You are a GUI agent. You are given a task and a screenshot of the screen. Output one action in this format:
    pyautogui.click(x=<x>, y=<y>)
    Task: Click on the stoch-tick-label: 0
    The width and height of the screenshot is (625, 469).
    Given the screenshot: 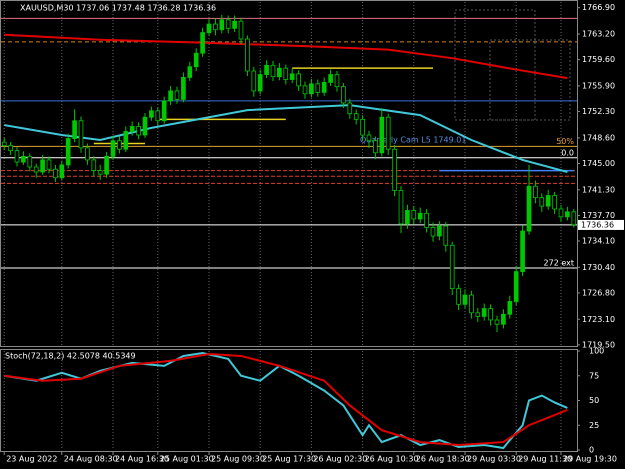 What is the action you would take?
    pyautogui.click(x=591, y=450)
    